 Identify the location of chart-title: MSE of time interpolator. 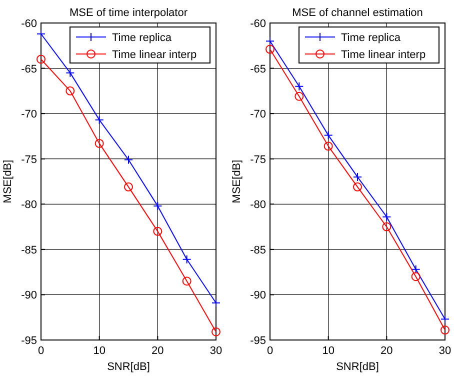
(129, 13).